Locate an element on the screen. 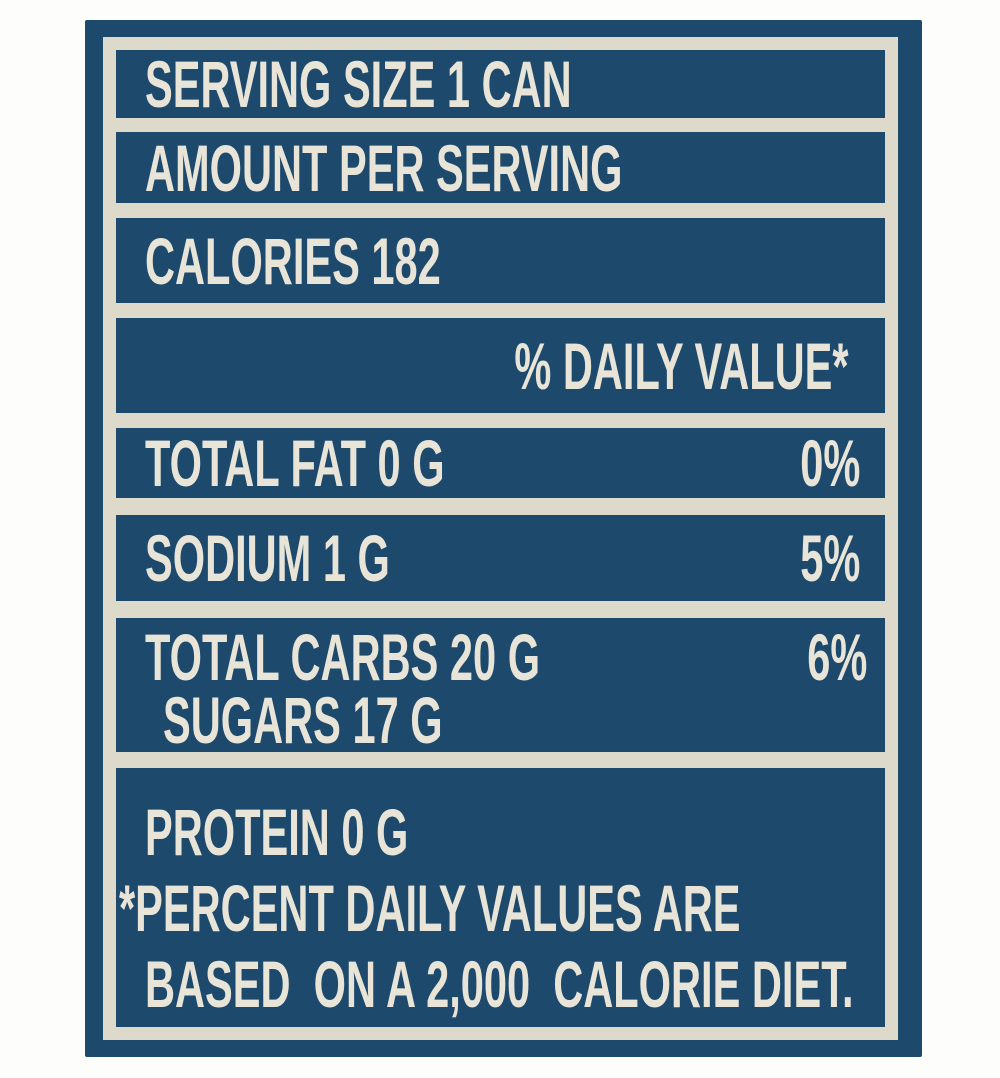  footnote-line-1: *PERCENT DAILY VALUES ARE is located at coordinates (500, 908).